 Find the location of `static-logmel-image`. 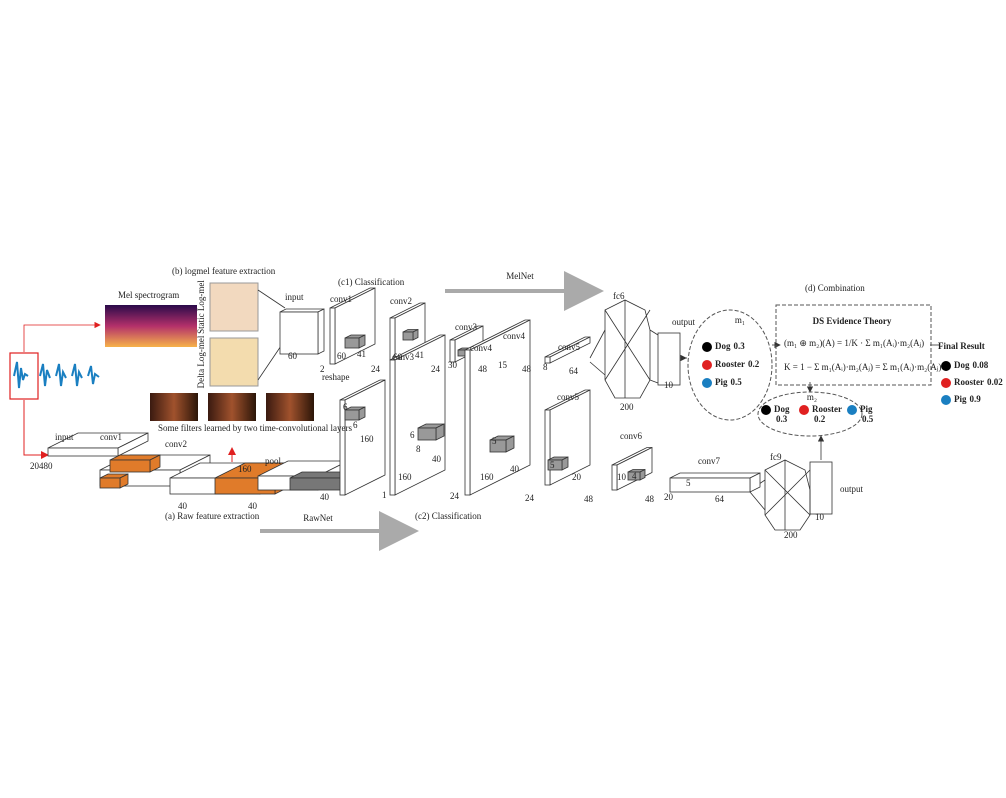

static-logmel-image is located at coordinates (234, 307).